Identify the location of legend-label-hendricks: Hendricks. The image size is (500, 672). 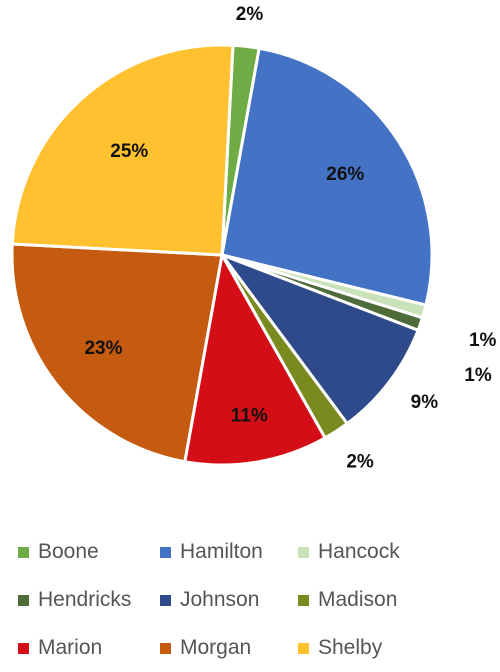
(85, 599).